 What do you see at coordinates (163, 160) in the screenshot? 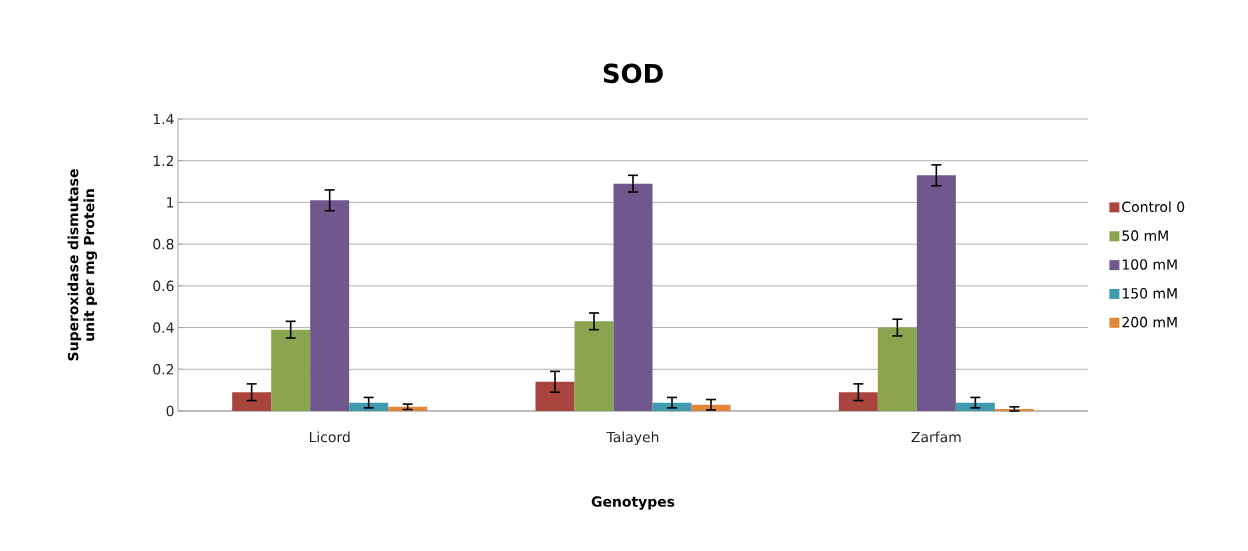
I see `y-tick-label: 1.2` at bounding box center [163, 160].